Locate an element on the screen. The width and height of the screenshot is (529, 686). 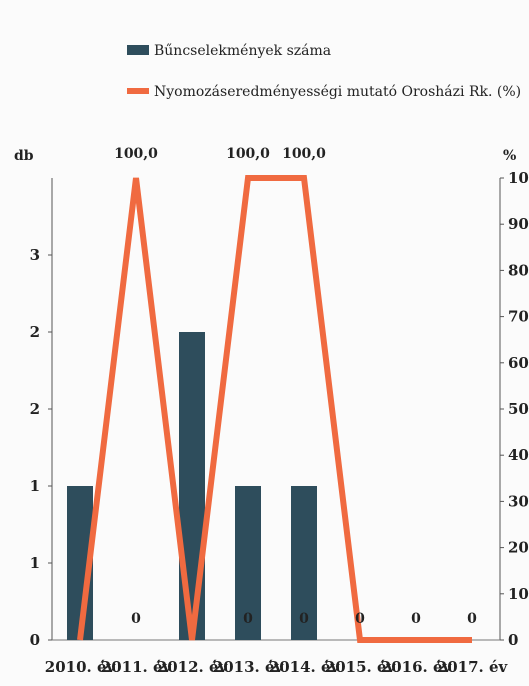
x-axis-tick-label: 2016. év is located at coordinates (417, 667).